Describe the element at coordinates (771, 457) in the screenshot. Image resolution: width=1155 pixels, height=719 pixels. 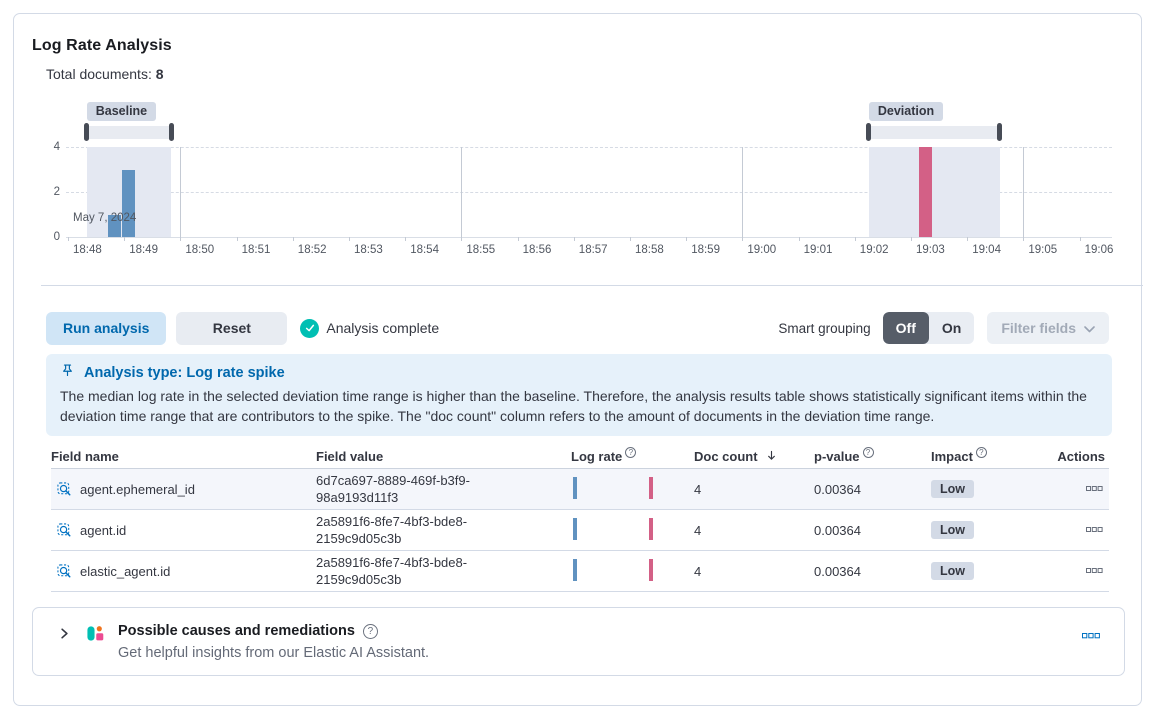
I see `sort-desc-icon` at that location.